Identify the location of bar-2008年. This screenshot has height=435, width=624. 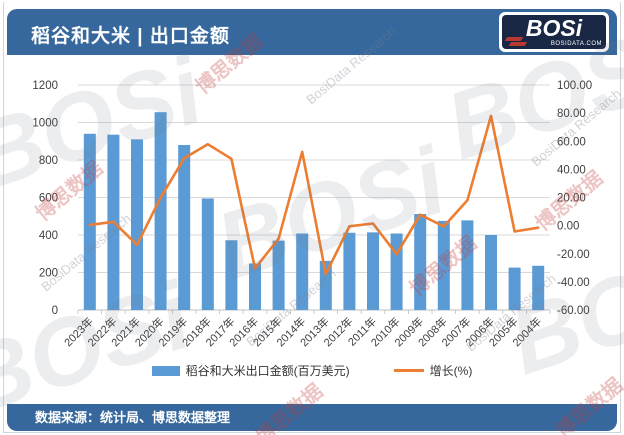
(443, 265).